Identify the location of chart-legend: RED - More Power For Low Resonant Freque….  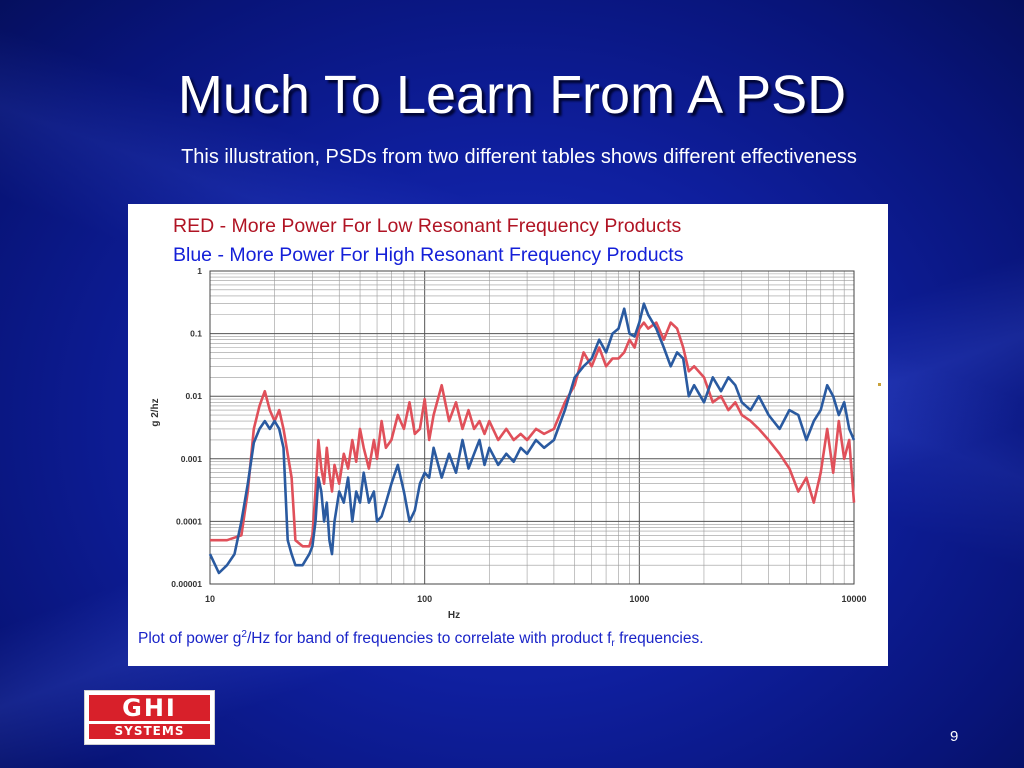
(428, 241).